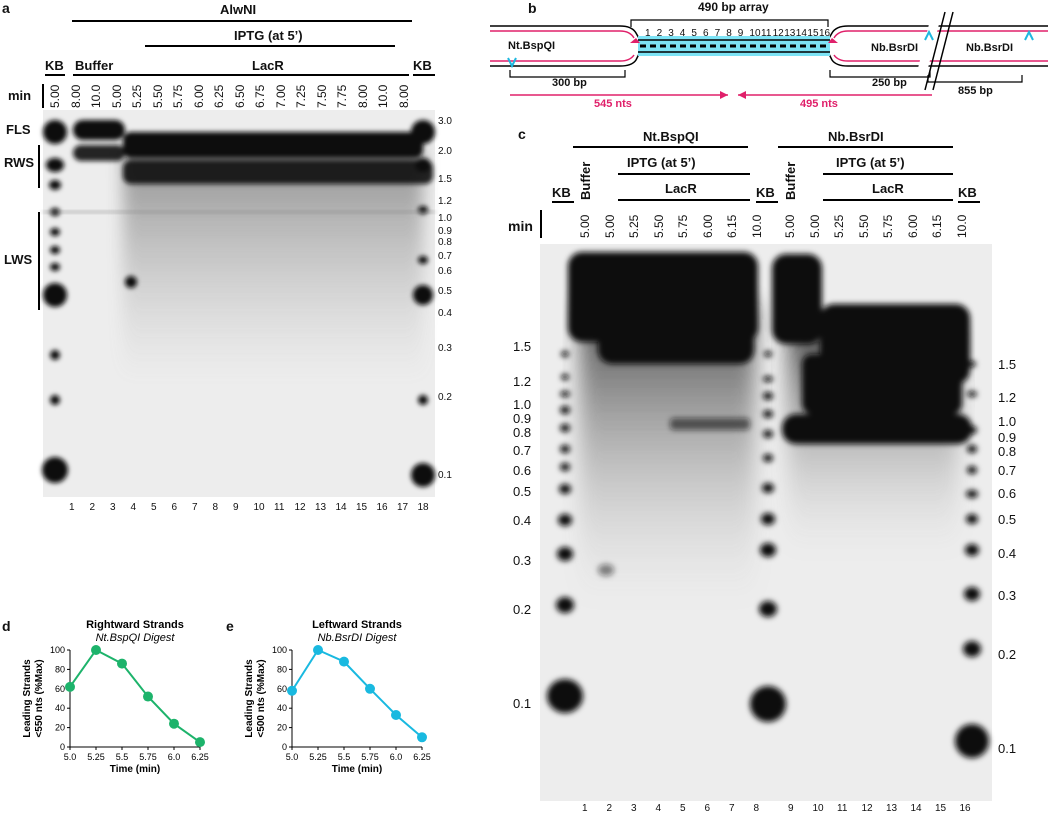 This screenshot has width=1050, height=817. I want to click on a-species-lws: LWS, so click(18, 259).